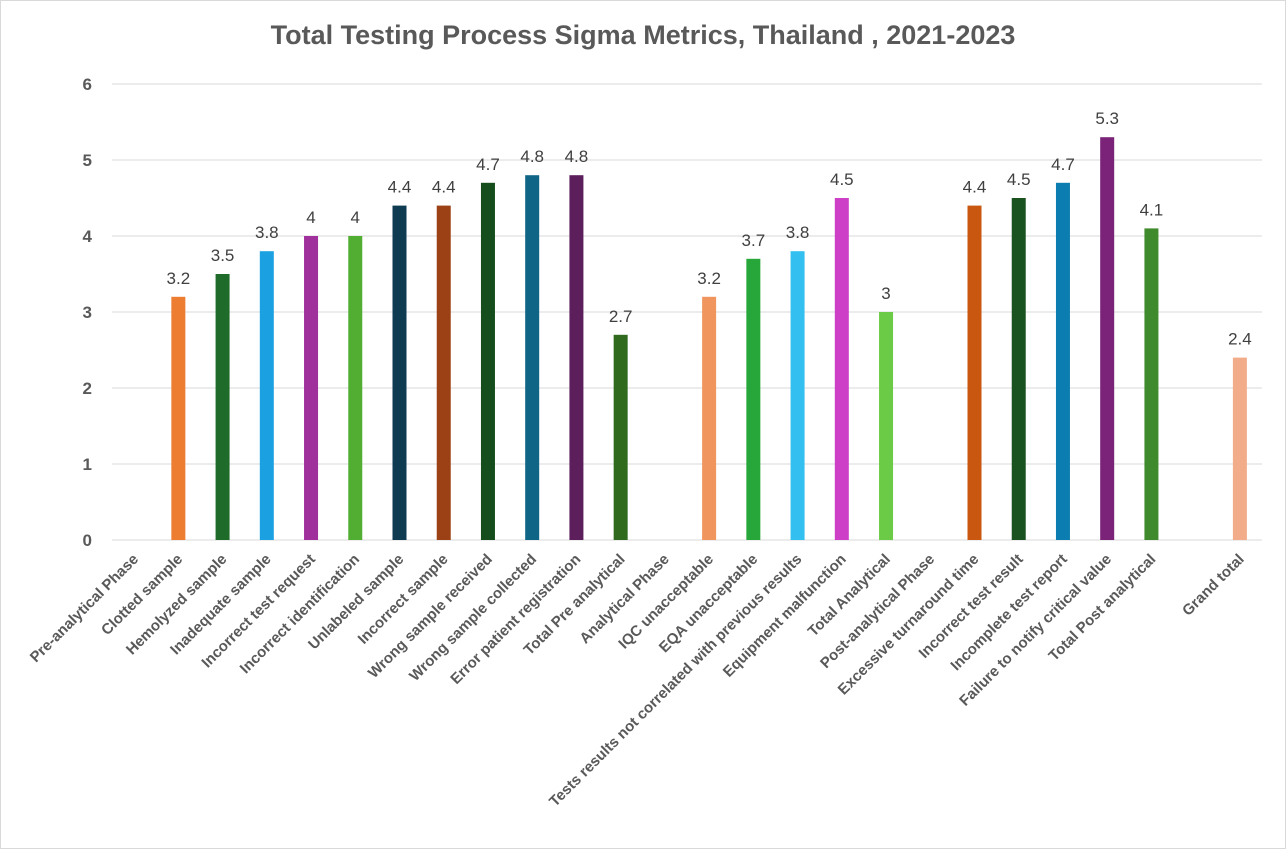 Image resolution: width=1286 pixels, height=849 pixels. What do you see at coordinates (88, 236) in the screenshot?
I see `y-tick-label: 4` at bounding box center [88, 236].